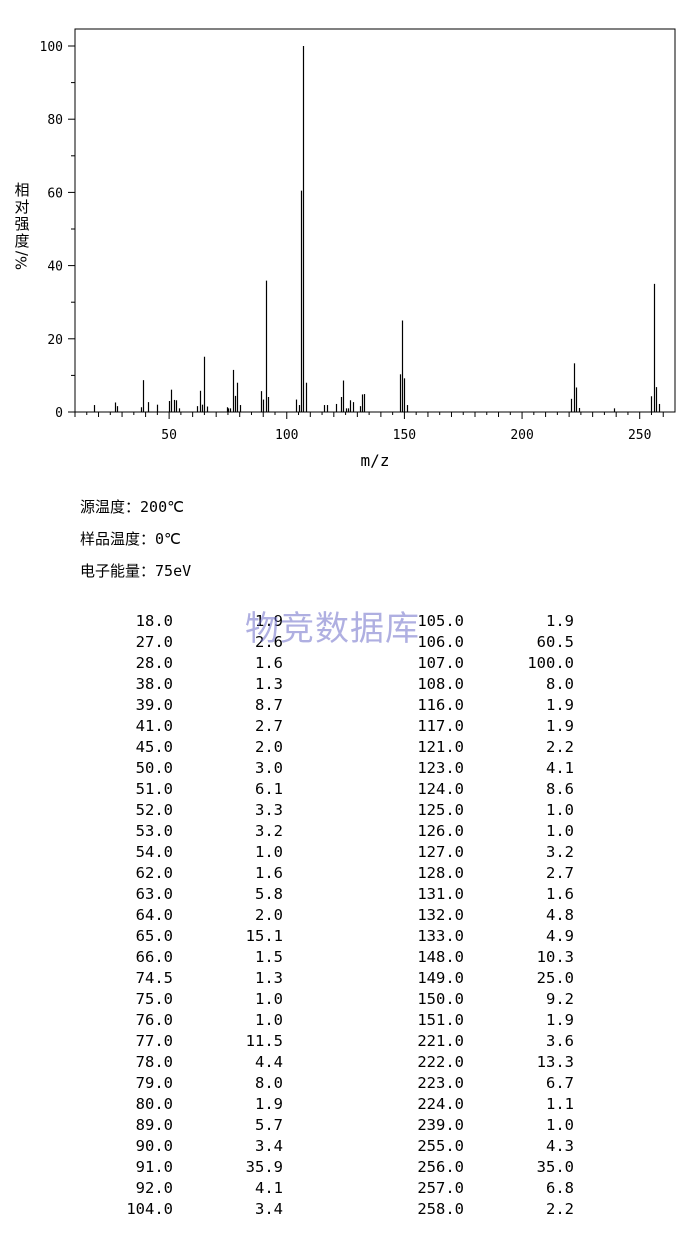  Describe the element at coordinates (264, 1167) in the screenshot. I see `intensity-left-cell: 35.9` at that location.